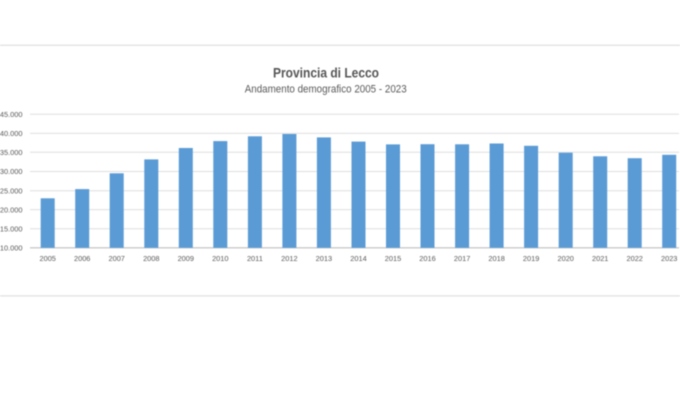 This screenshot has width=680, height=408. What do you see at coordinates (11, 171) in the screenshot?
I see `svg-text: 30.000` at bounding box center [11, 171].